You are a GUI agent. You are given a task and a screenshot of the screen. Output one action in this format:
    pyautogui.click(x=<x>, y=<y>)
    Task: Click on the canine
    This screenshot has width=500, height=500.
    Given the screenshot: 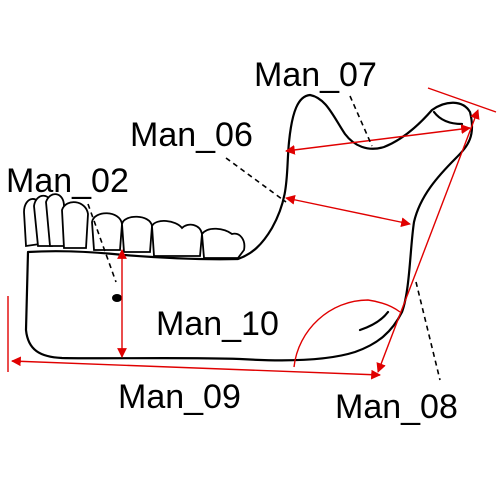 What is the action you would take?
    pyautogui.click(x=75, y=225)
    